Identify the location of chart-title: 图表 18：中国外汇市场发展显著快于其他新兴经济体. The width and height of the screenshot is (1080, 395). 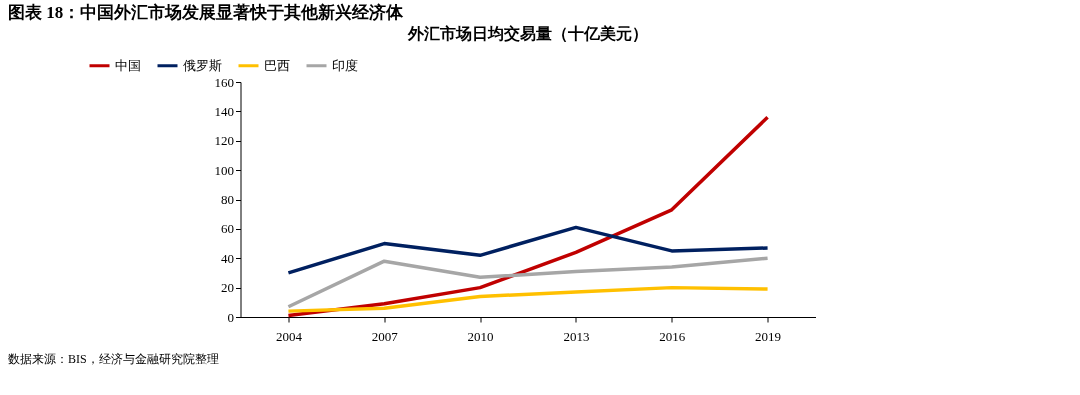
(206, 12).